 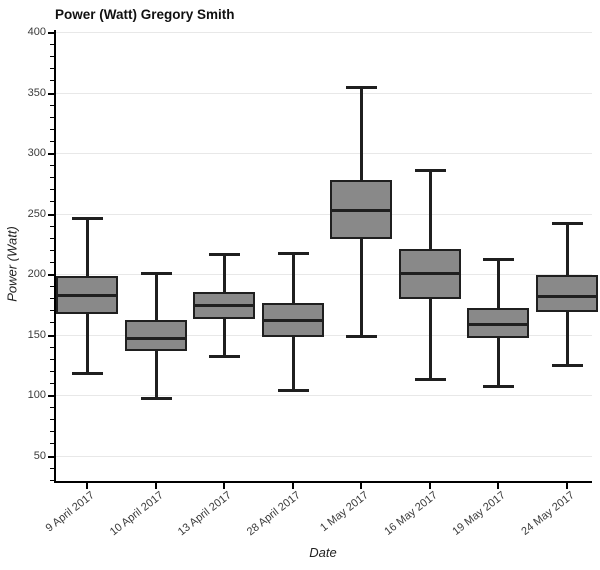 I want to click on box-9-april-2017, so click(x=87, y=296).